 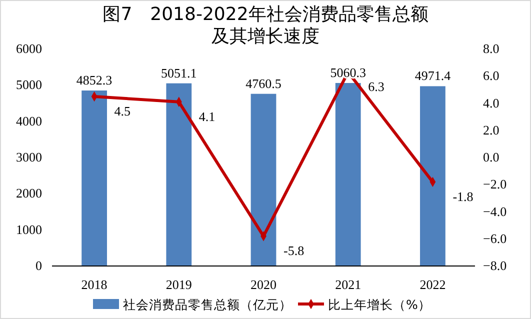 I want to click on y-tick-label: 5000, so click(x=29, y=84).